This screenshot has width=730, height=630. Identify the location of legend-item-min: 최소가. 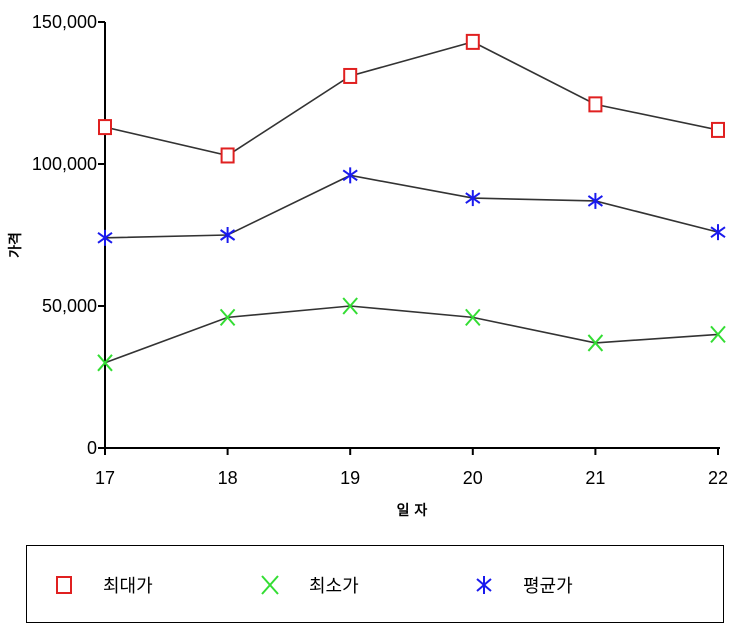
(309, 585).